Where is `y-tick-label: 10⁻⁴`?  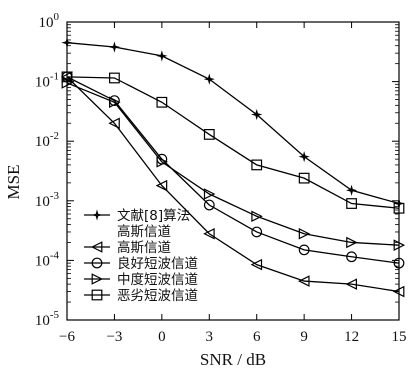 y-tick-label: 10⁻⁴ is located at coordinates (47, 259).